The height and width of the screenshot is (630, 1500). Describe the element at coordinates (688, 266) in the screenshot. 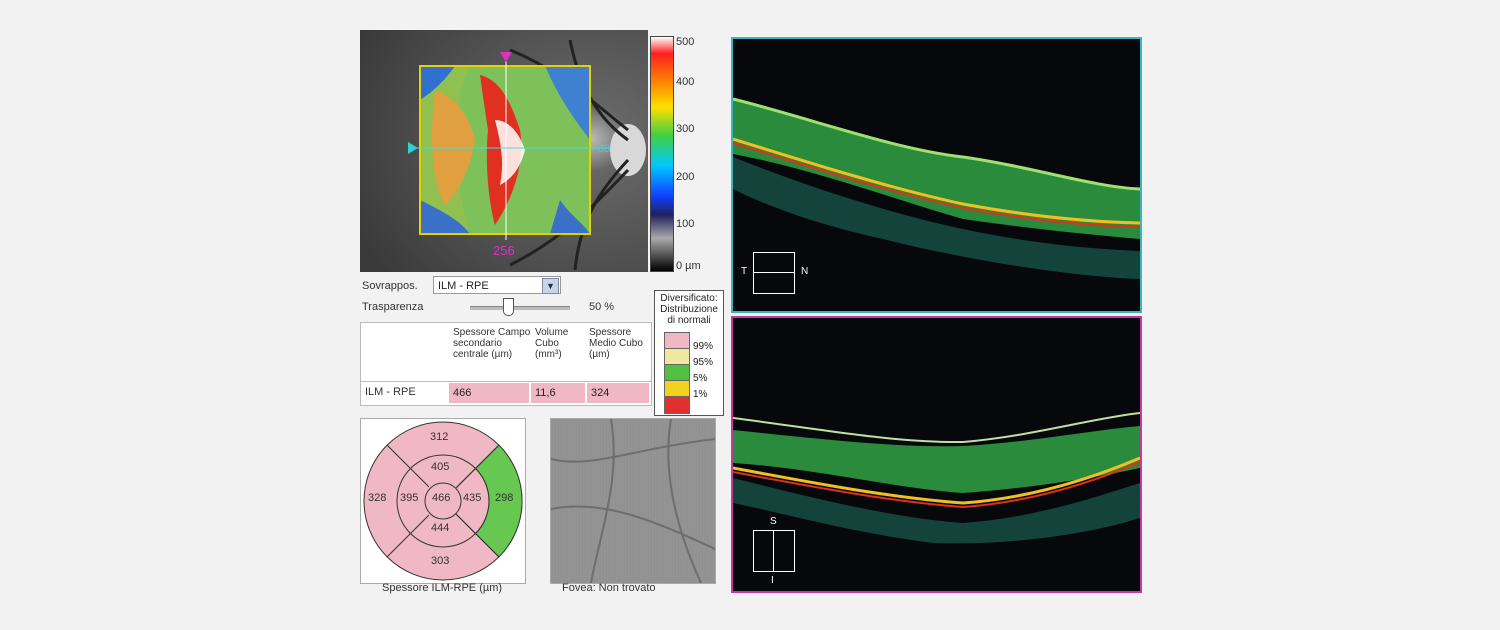

I see `scale-tick: 0 µm` at that location.